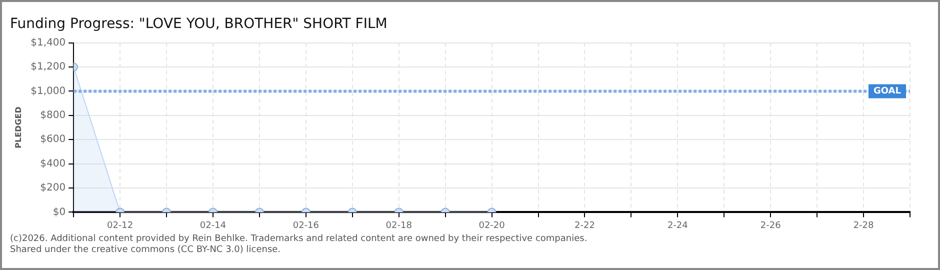 Image resolution: width=940 pixels, height=270 pixels. I want to click on x-tick-label: 02-12, so click(120, 225).